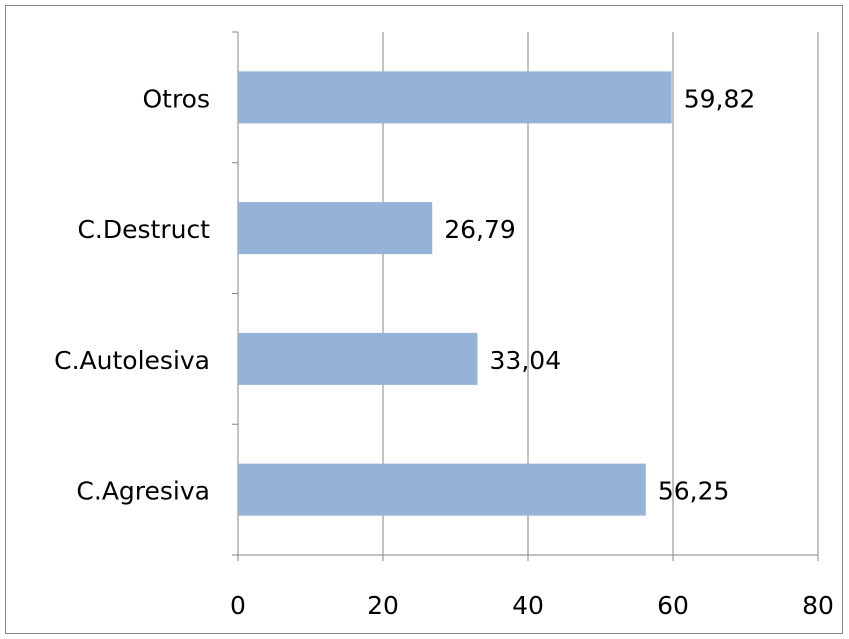  What do you see at coordinates (673, 605) in the screenshot?
I see `x-tick-label: 60` at bounding box center [673, 605].